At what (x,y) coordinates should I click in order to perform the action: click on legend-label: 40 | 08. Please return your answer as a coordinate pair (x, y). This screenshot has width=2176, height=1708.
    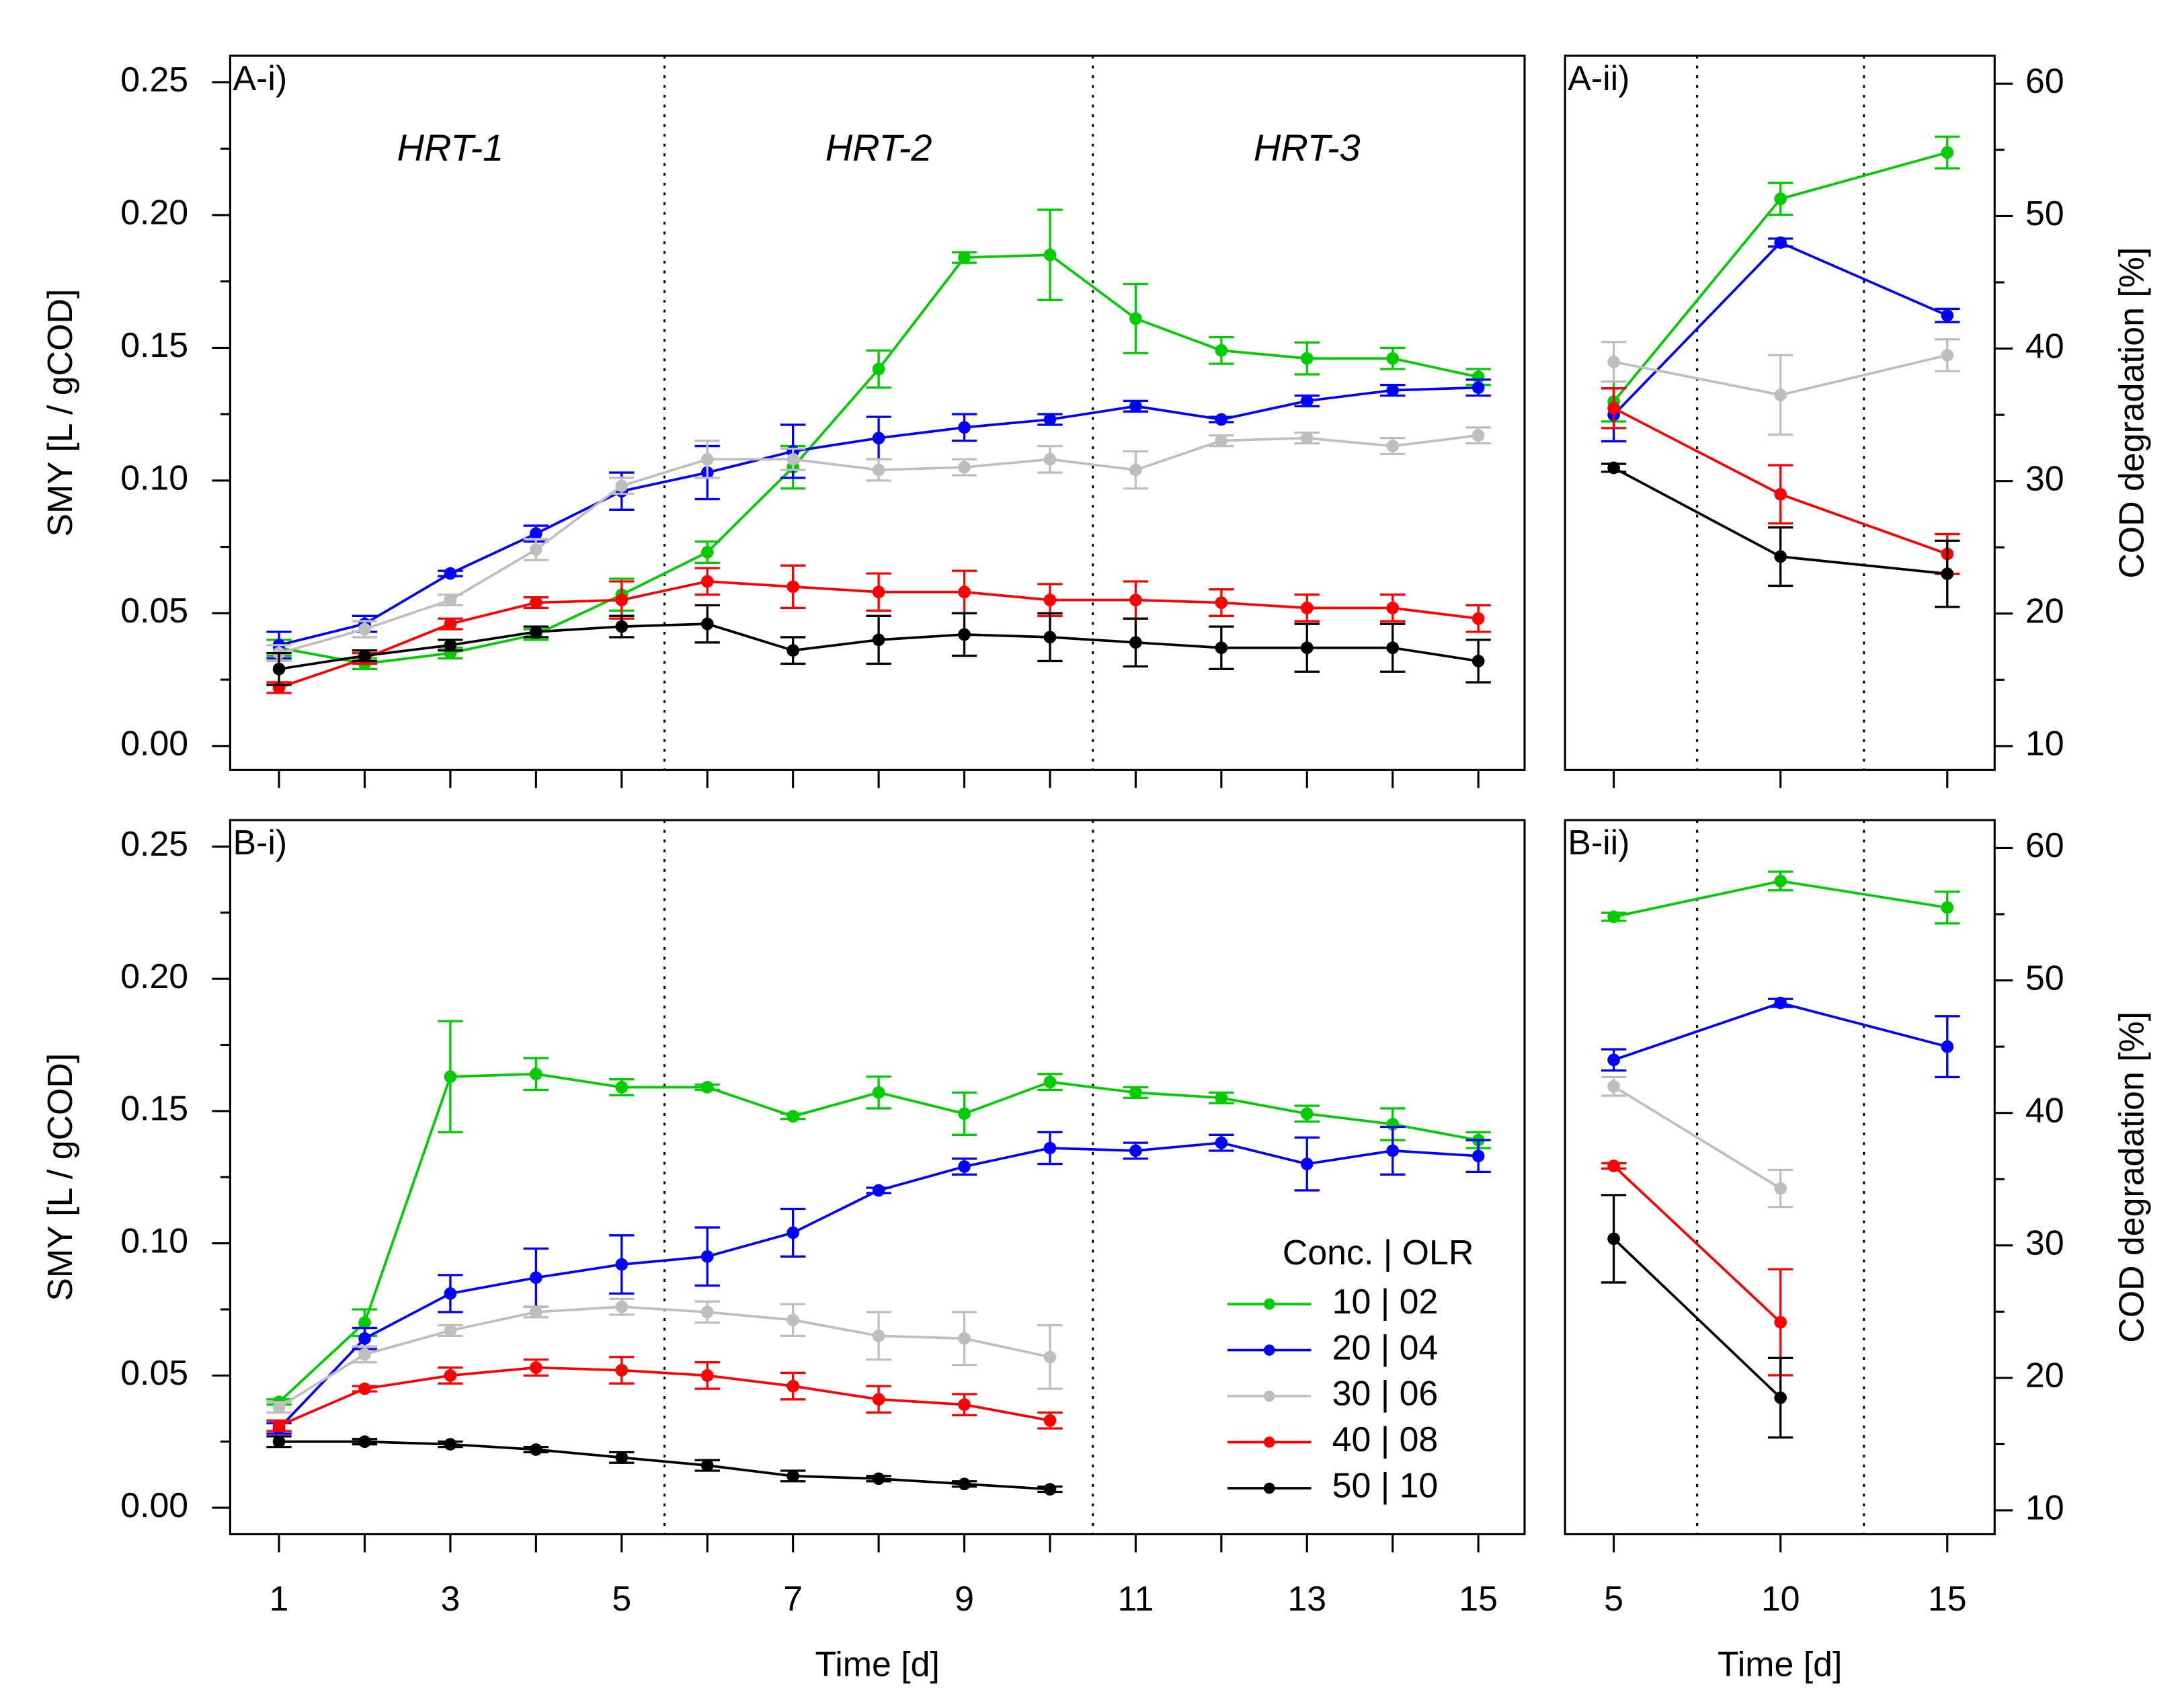
    Looking at the image, I should click on (1385, 1439).